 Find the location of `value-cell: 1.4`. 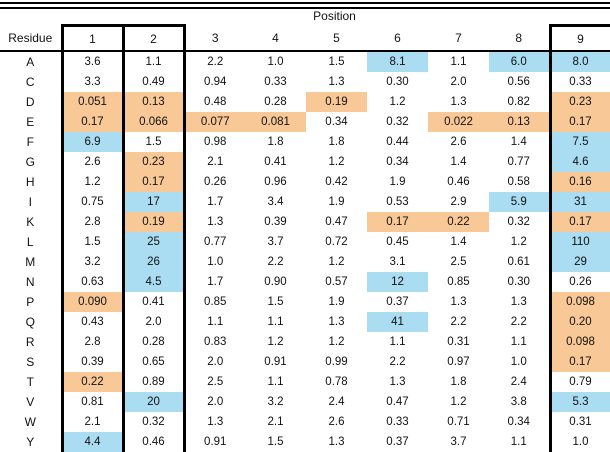

value-cell: 1.4 is located at coordinates (458, 242).